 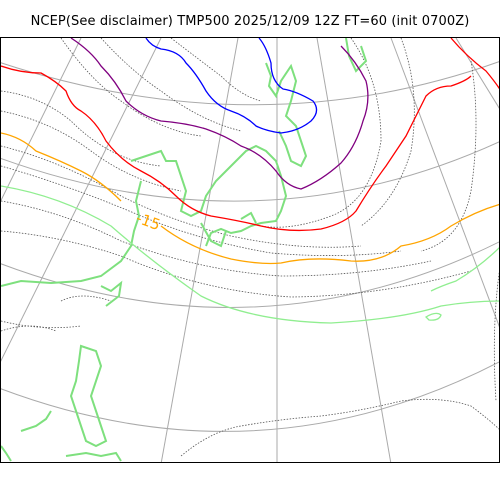 What do you see at coordinates (329, 234) in the screenshot?
I see `isotherm-orange-east` at bounding box center [329, 234].